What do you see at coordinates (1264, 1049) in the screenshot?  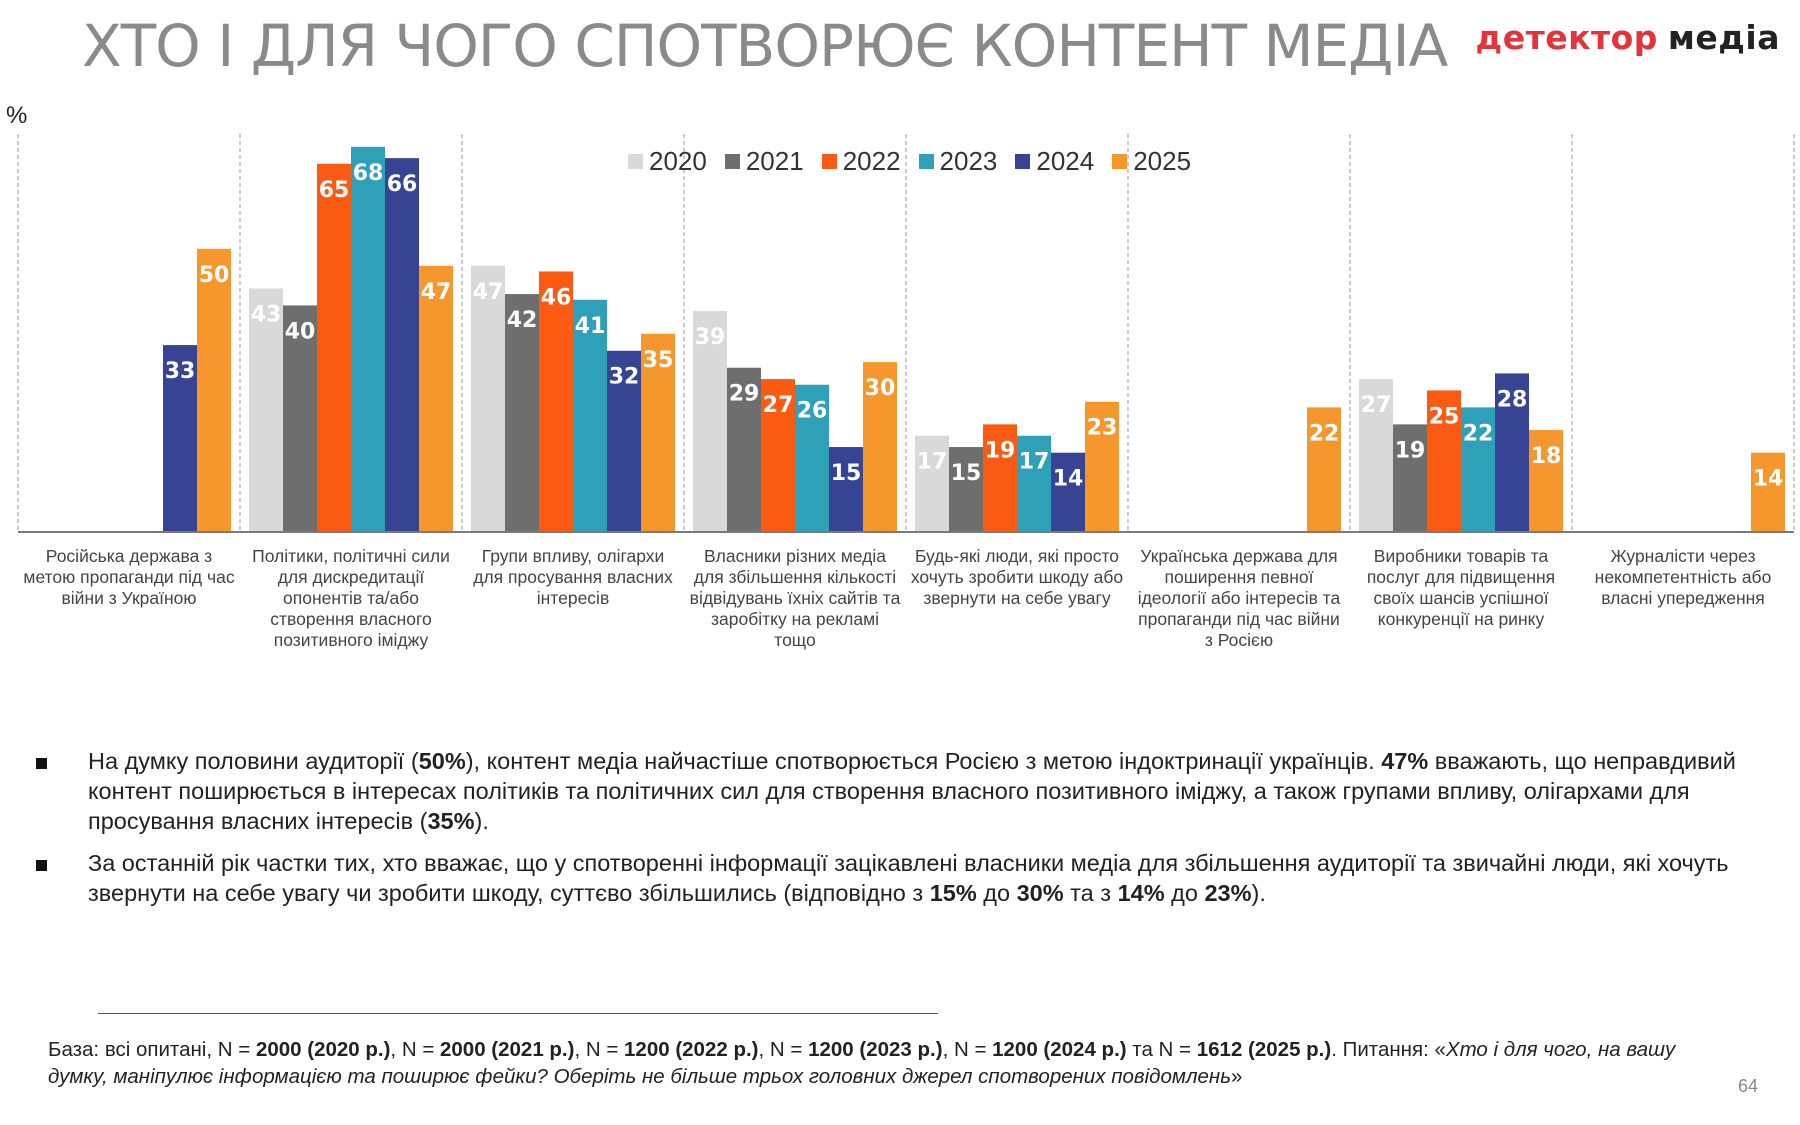 I see `footnote-bold: 1612 (2025 р.)` at bounding box center [1264, 1049].